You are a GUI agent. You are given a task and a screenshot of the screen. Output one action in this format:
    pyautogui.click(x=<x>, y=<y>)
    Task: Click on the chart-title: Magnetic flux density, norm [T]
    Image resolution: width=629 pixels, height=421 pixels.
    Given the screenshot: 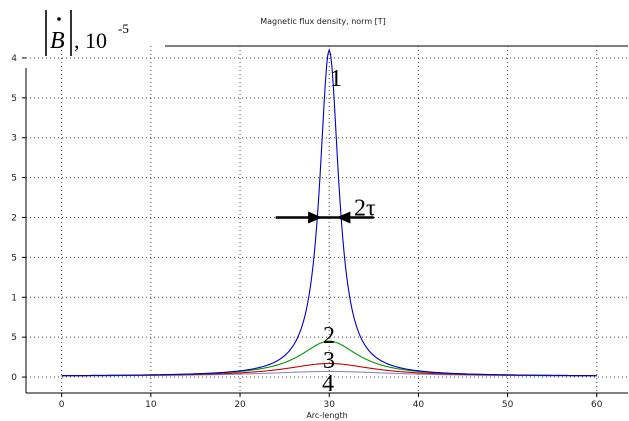 What is the action you would take?
    pyautogui.click(x=323, y=21)
    